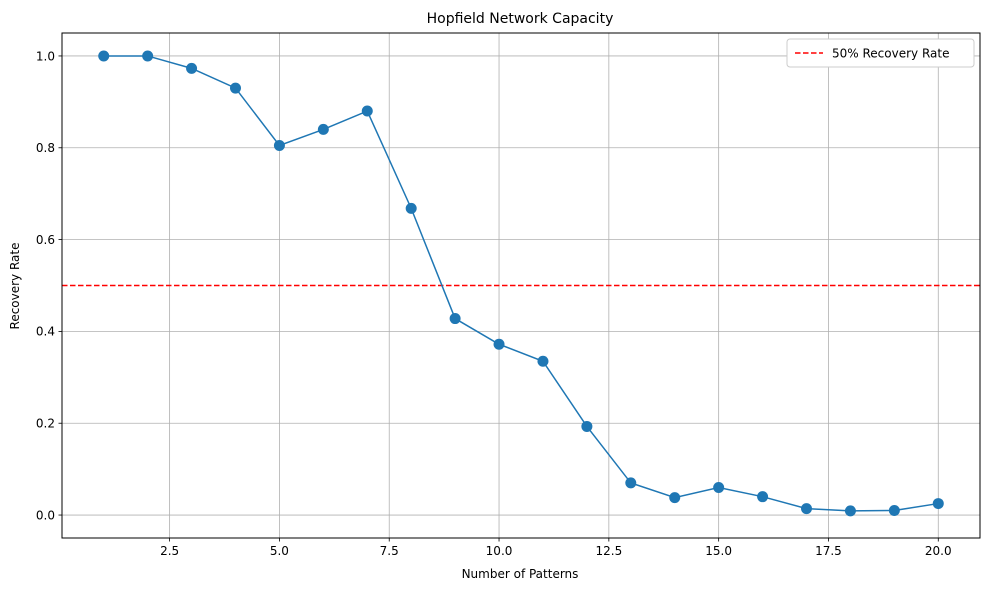 The image size is (989, 590). I want to click on x-tick-label: 17.5, so click(828, 551).